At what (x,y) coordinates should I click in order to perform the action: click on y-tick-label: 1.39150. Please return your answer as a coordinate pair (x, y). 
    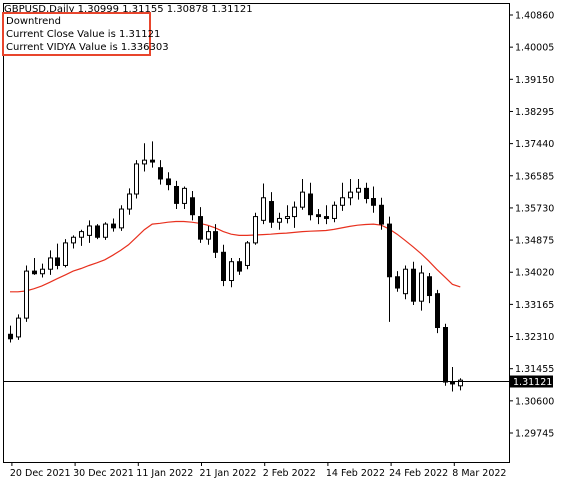
    Looking at the image, I should click on (534, 80).